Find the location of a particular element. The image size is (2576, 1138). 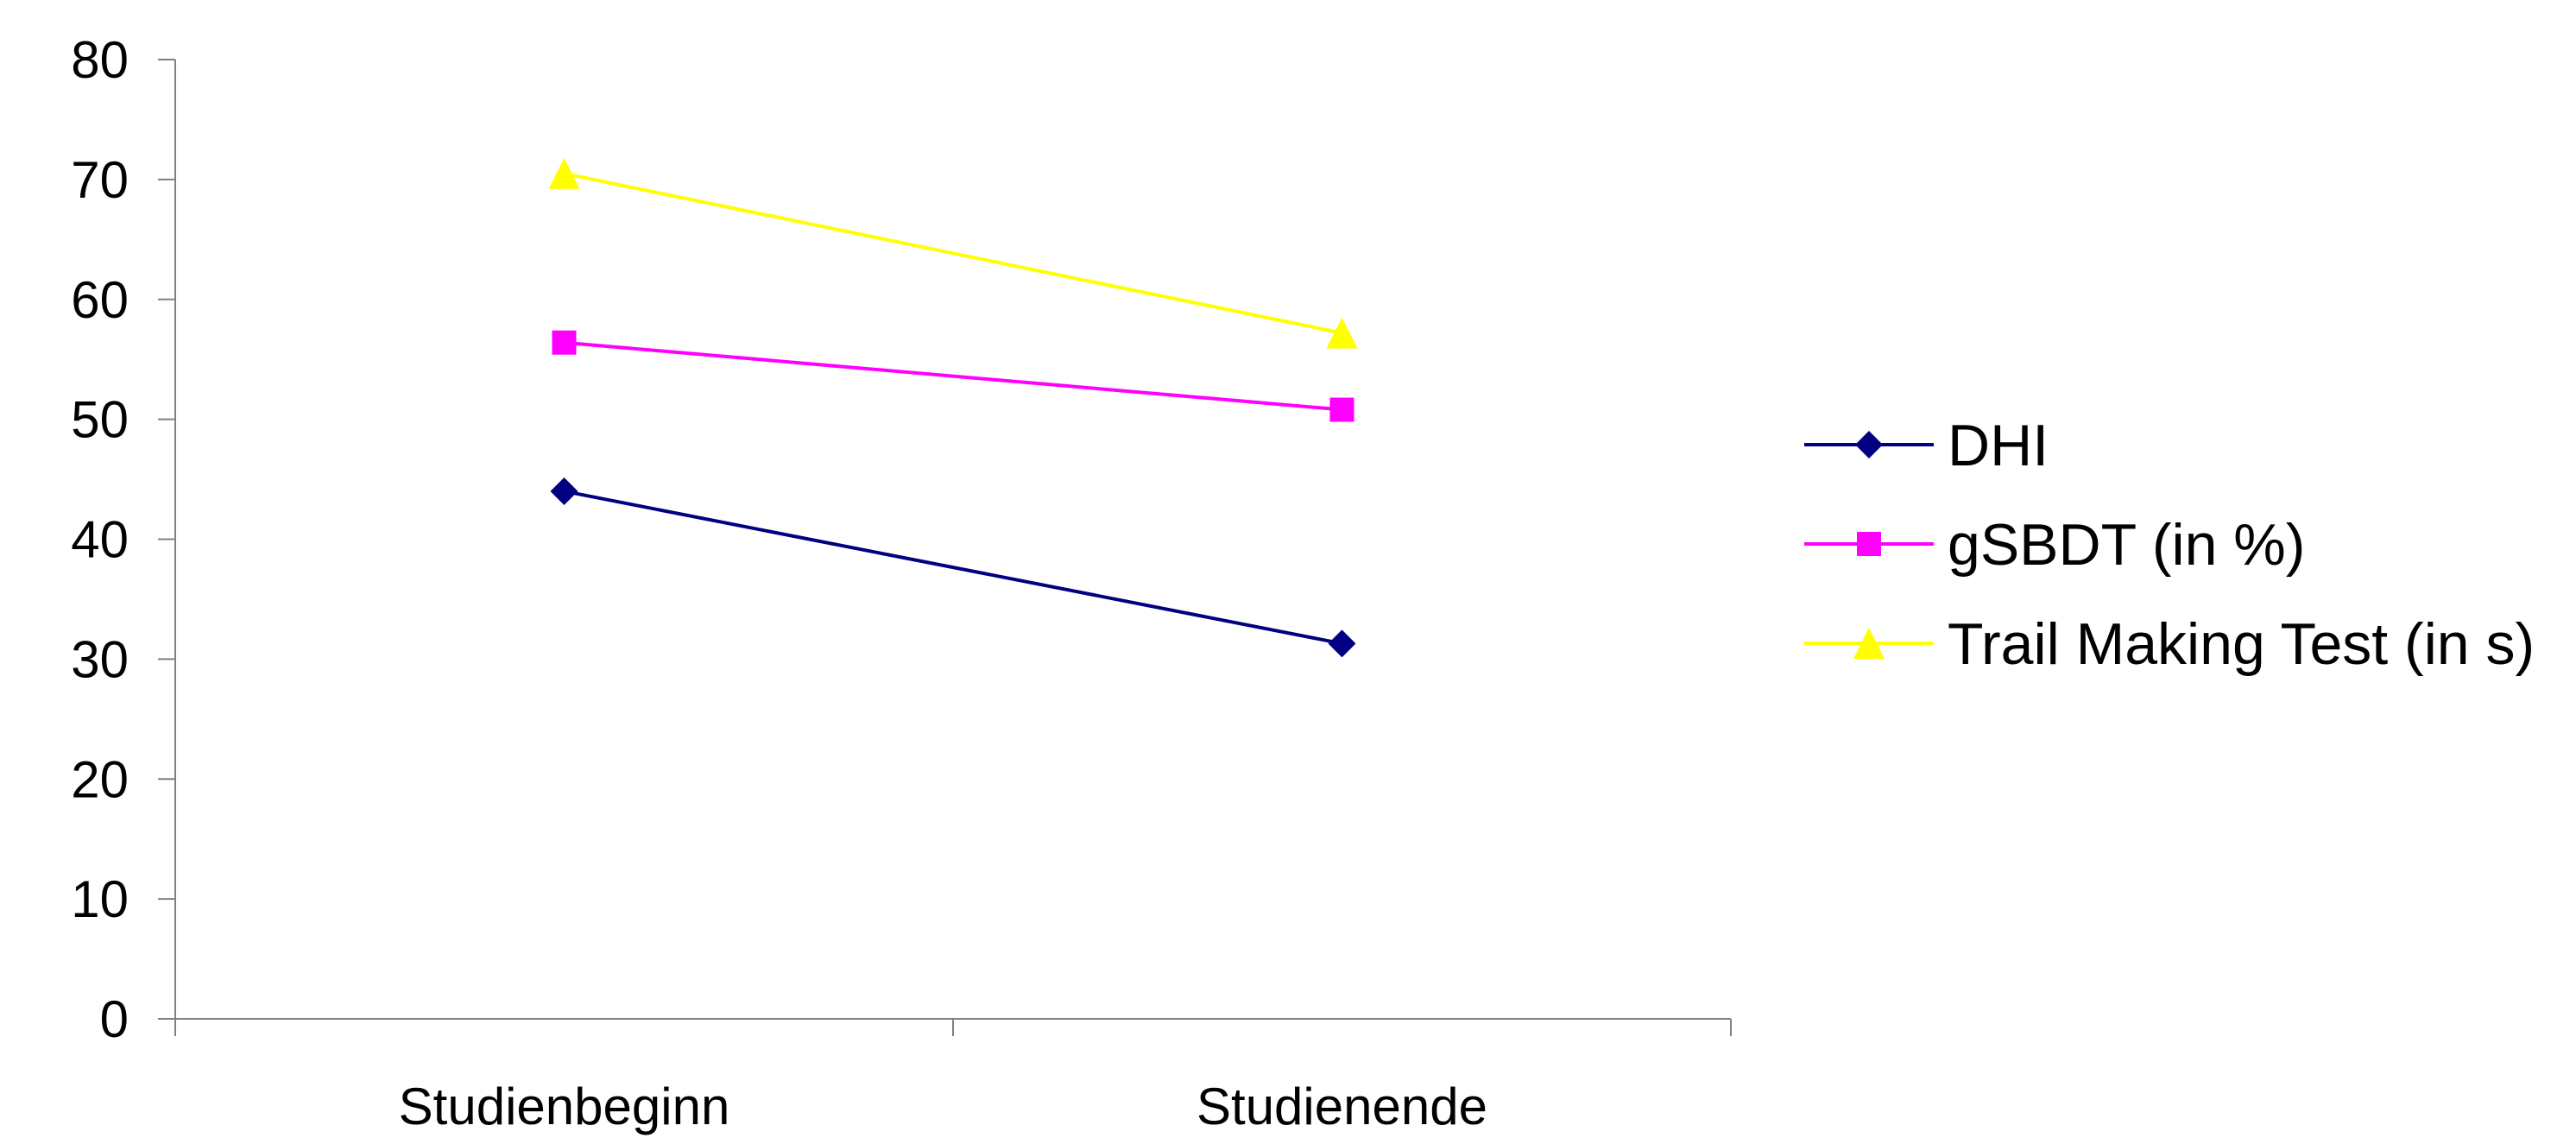

legend-label: DHI is located at coordinates (1998, 446).